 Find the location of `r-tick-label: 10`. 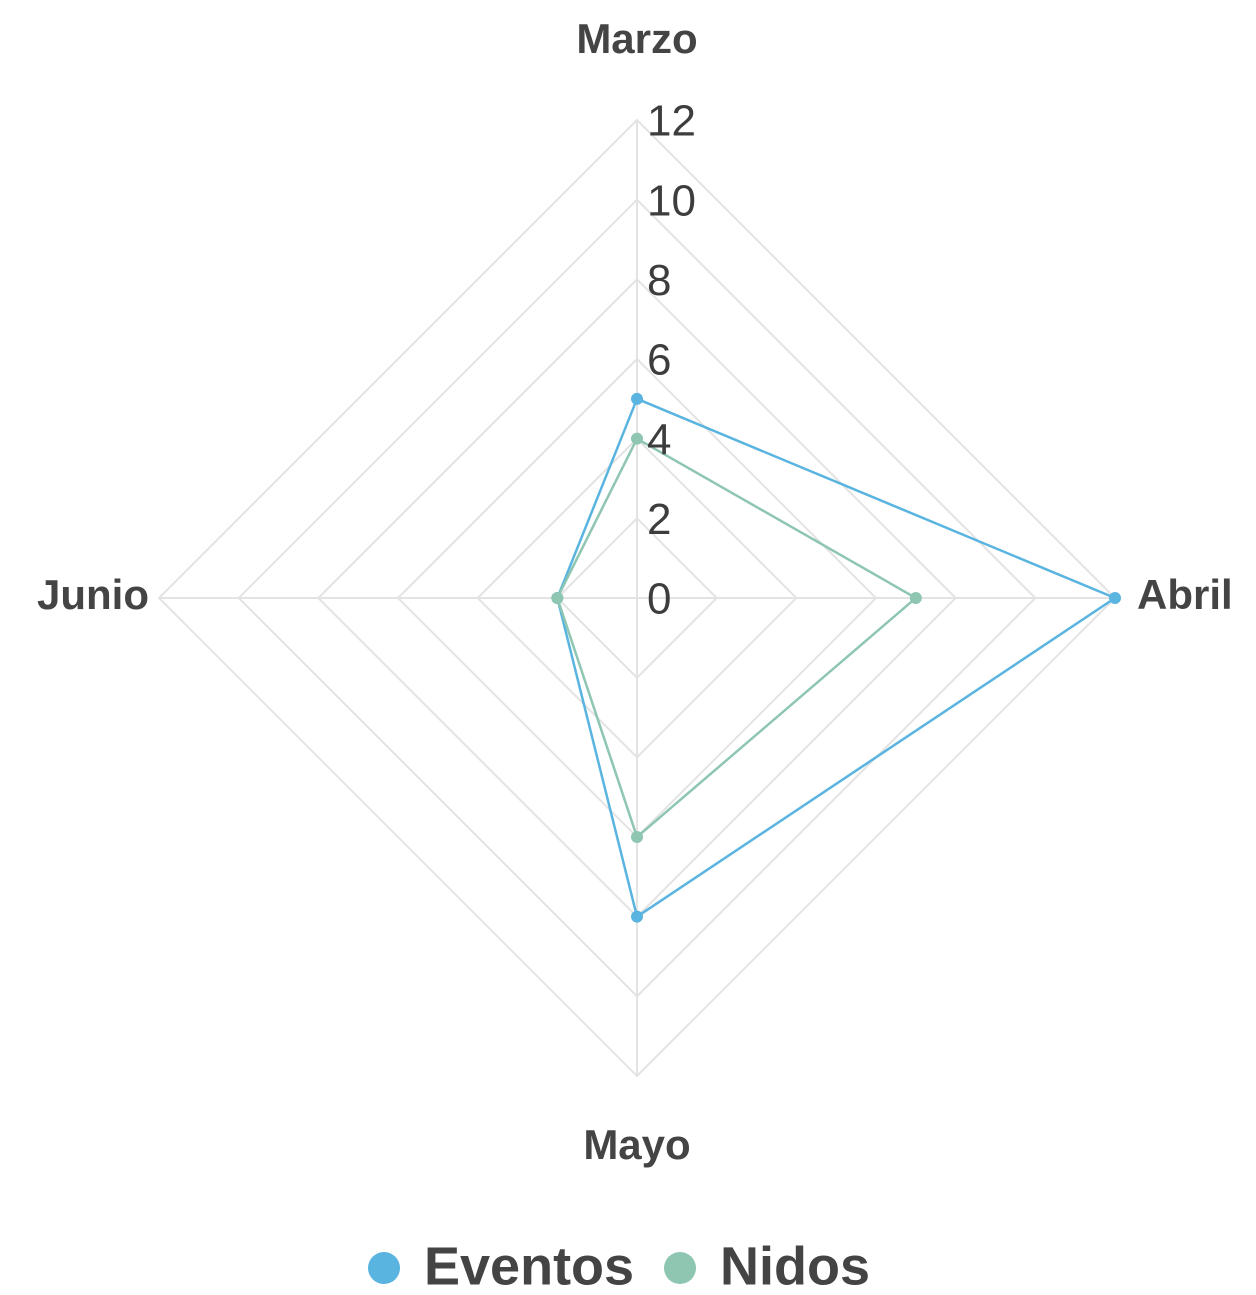

r-tick-label: 10 is located at coordinates (671, 200).